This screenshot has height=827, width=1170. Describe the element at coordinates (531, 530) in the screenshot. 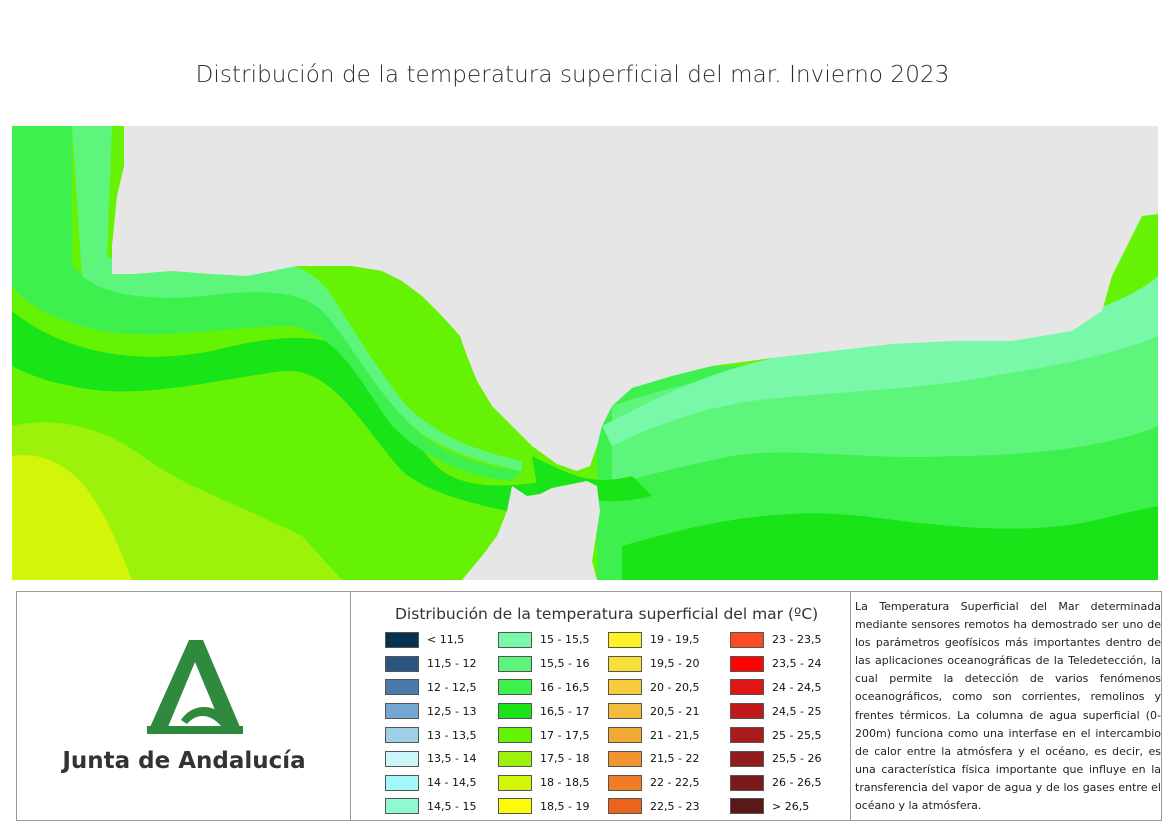

I see `land-north-africa` at that location.